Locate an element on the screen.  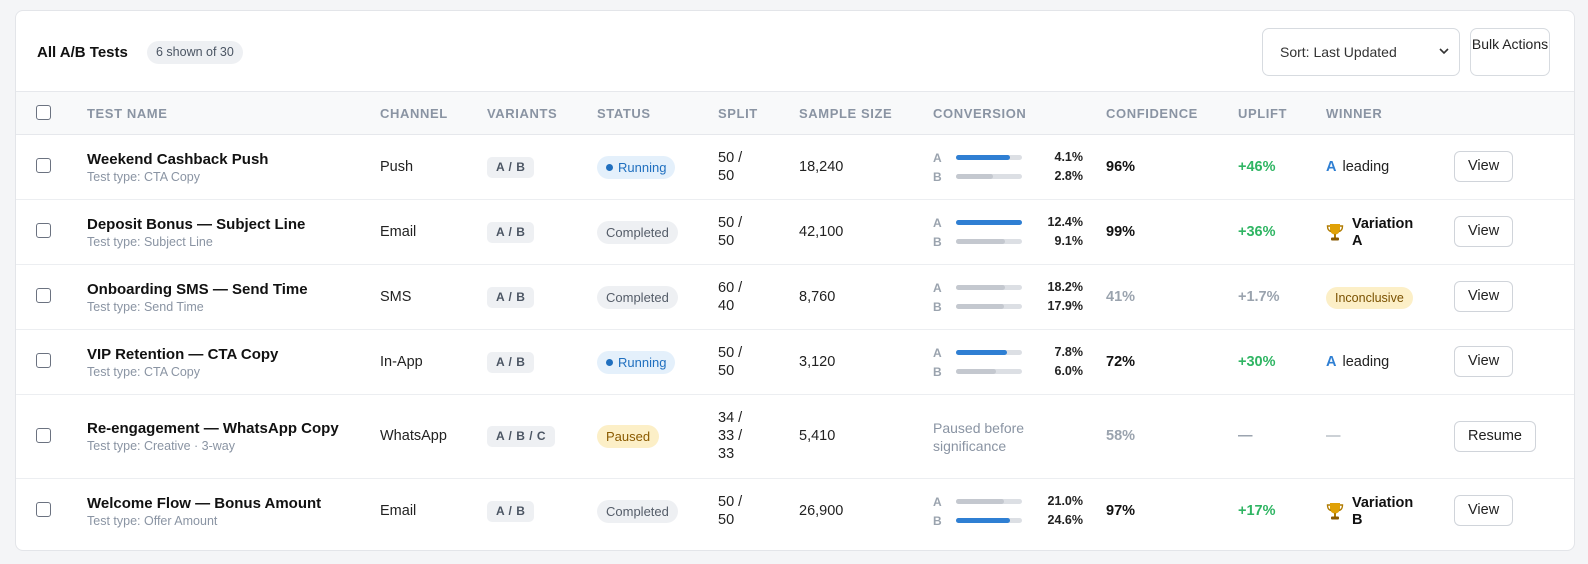
col-channel: CHANNEL is located at coordinates (414, 113).